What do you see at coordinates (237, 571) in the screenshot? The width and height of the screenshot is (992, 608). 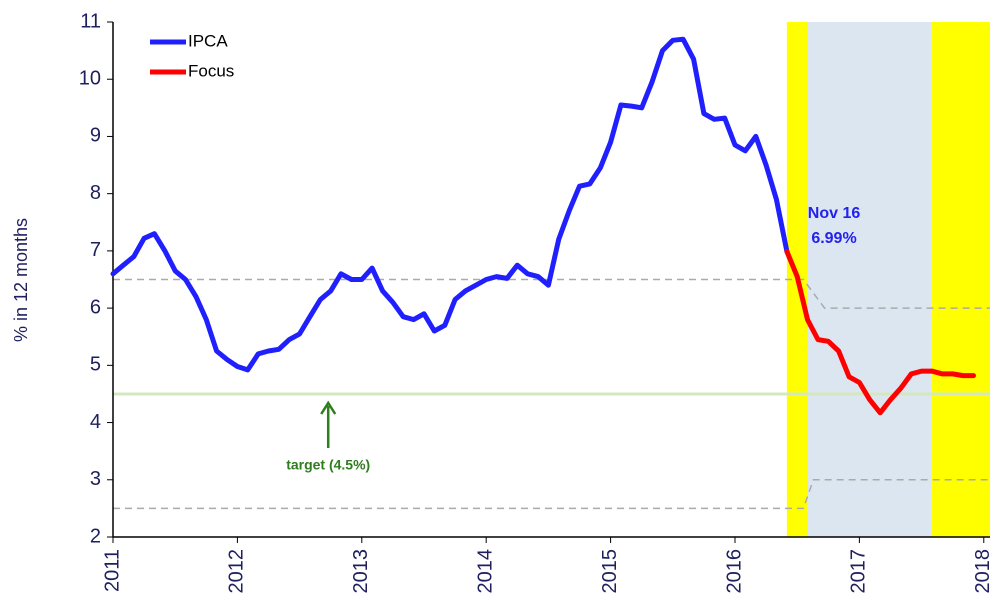 I see `x-tick-label: 2012` at bounding box center [237, 571].